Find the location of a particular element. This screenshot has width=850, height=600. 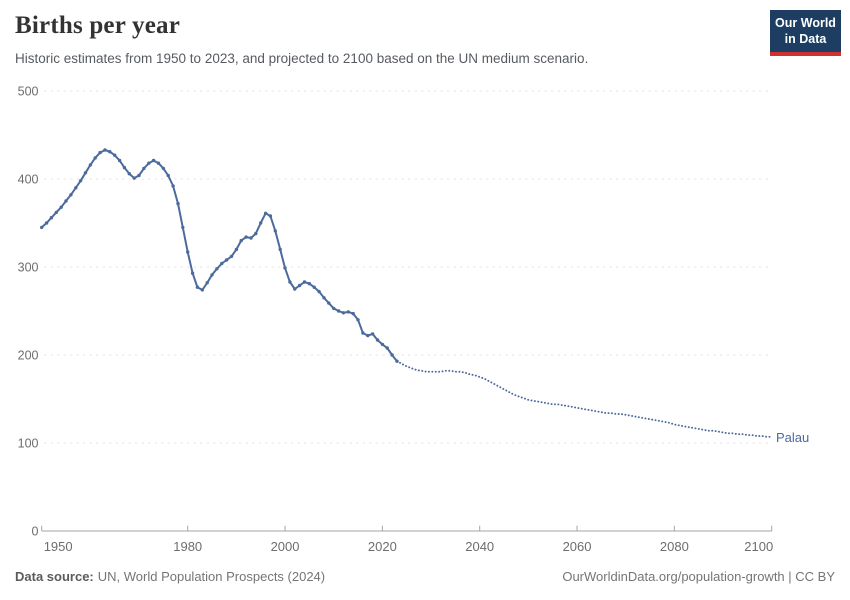

x-tick-label: 2020 is located at coordinates (382, 546).